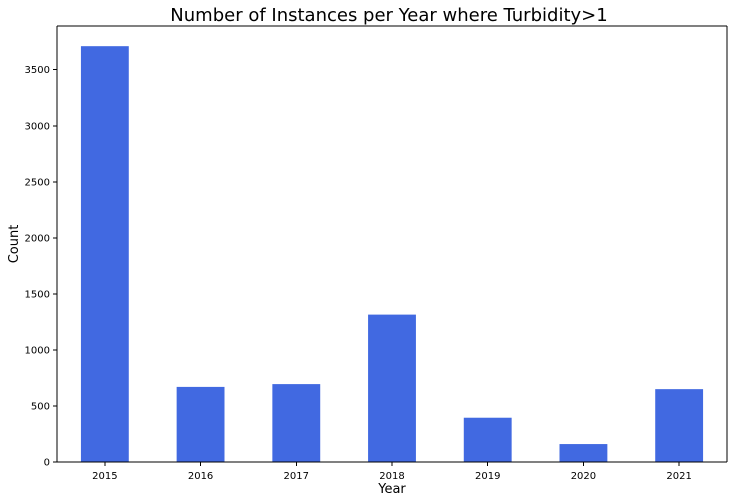 Image resolution: width=734 pixels, height=503 pixels. What do you see at coordinates (37, 294) in the screenshot?
I see `y-tick-label: 1500` at bounding box center [37, 294].